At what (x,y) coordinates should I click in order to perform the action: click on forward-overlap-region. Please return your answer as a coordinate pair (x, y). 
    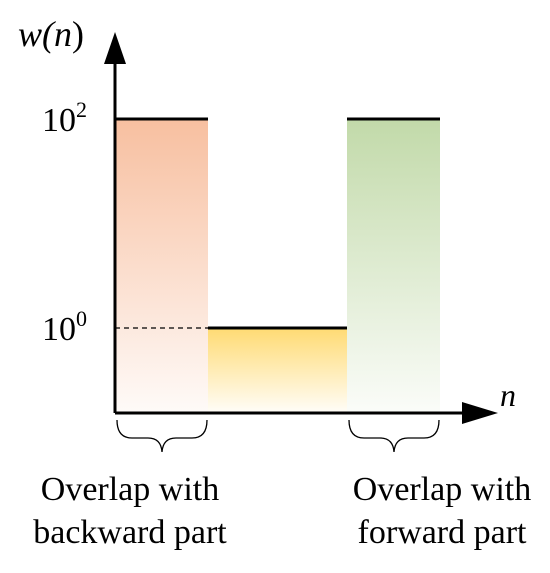
    Looking at the image, I should click on (393, 266).